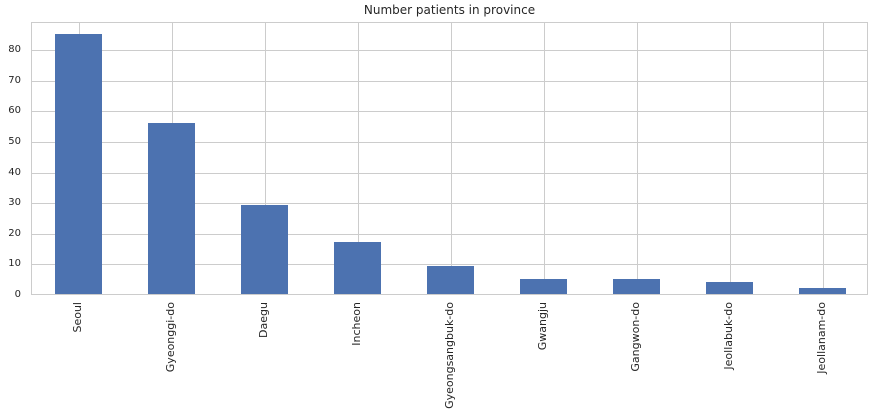 The height and width of the screenshot is (418, 874). Describe the element at coordinates (356, 324) in the screenshot. I see `xtick-label-incheon: Incheon` at that location.